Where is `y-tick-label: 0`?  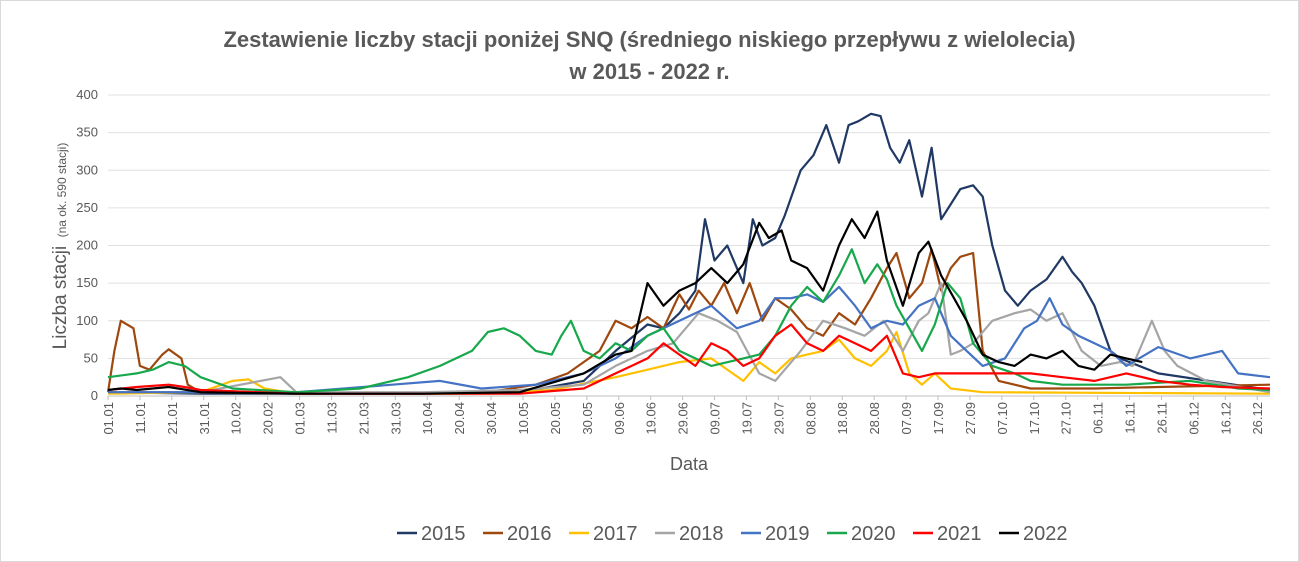
y-tick-label: 0 is located at coordinates (94, 395).